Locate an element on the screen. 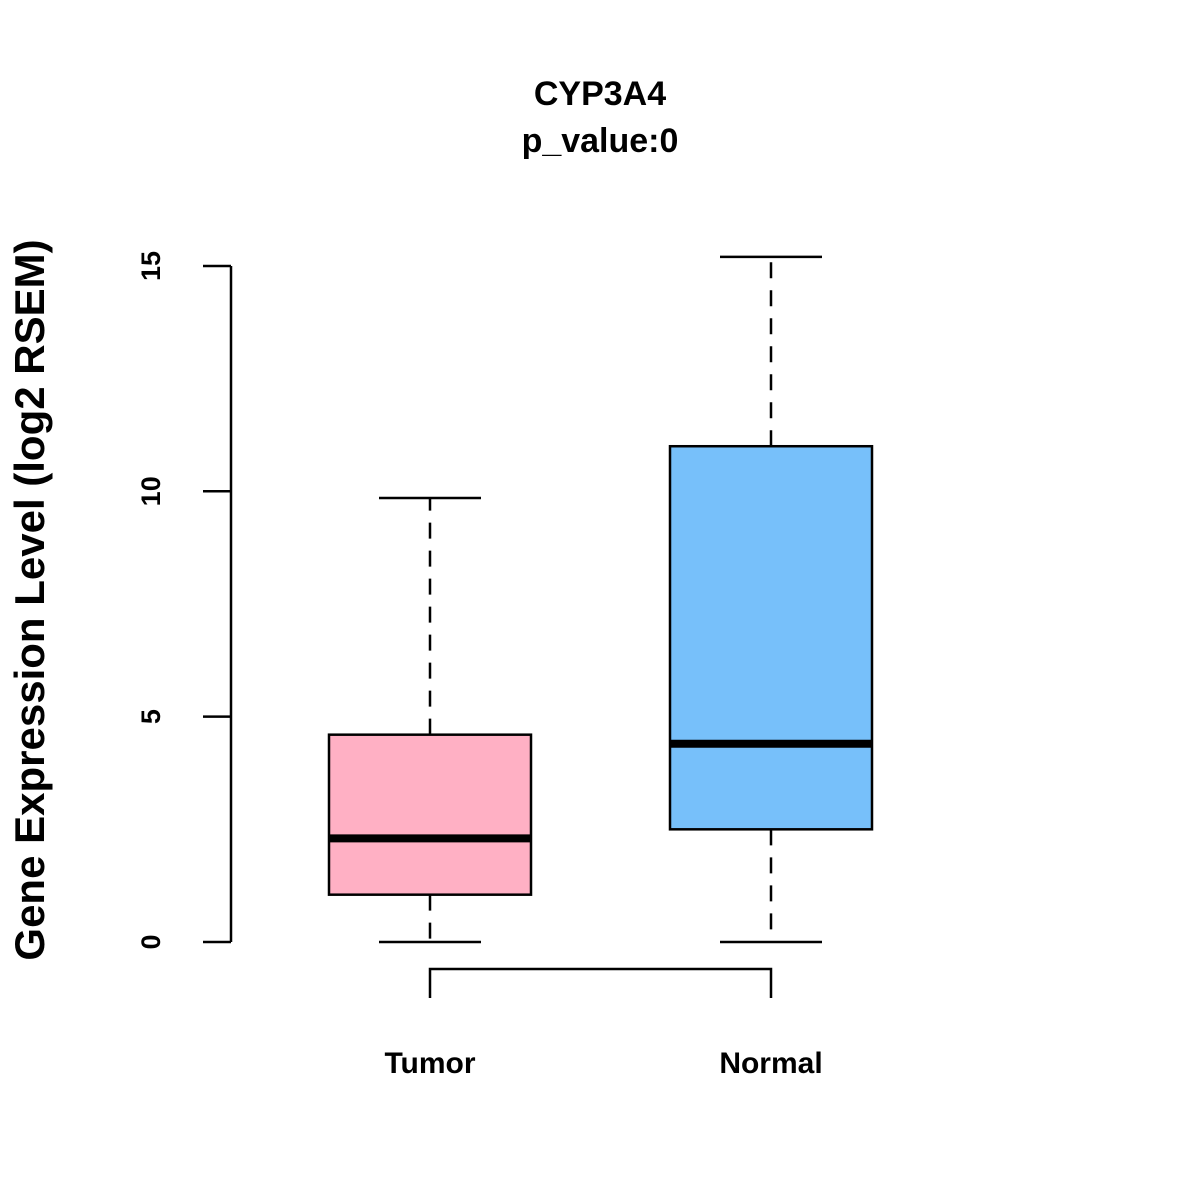 The height and width of the screenshot is (1200, 1200). y-tick-label: 10 is located at coordinates (151, 491).